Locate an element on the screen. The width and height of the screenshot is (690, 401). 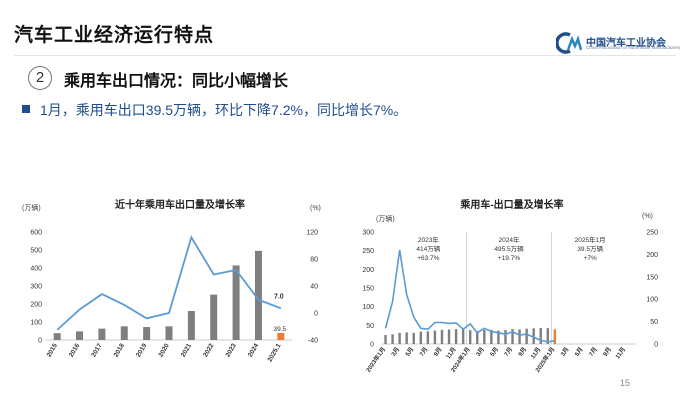
annotation-text: 39.5万辆 is located at coordinates (590, 248).